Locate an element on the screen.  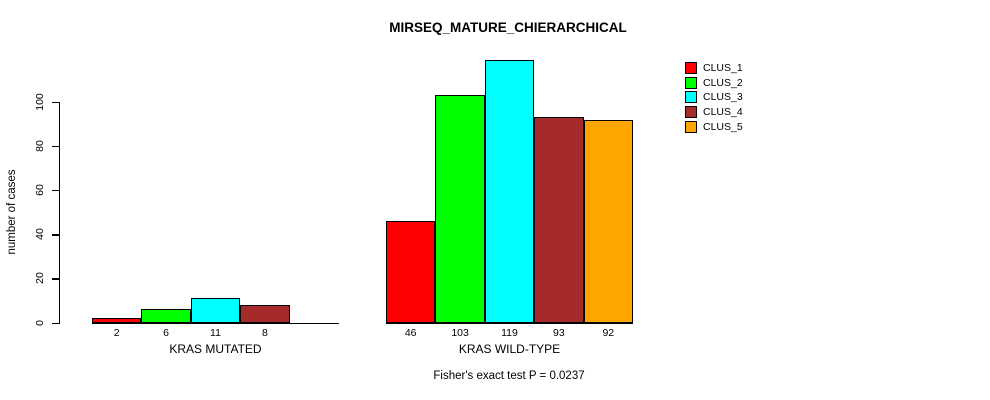
chart-title: MIRSEQ_MATURE_CHIERARCHICAL is located at coordinates (508, 27).